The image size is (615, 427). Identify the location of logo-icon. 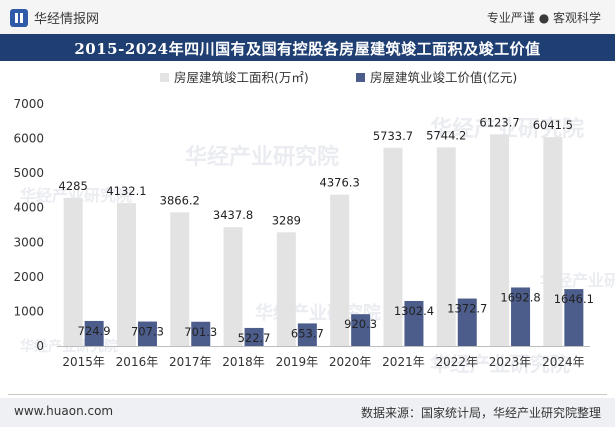
(19, 17).